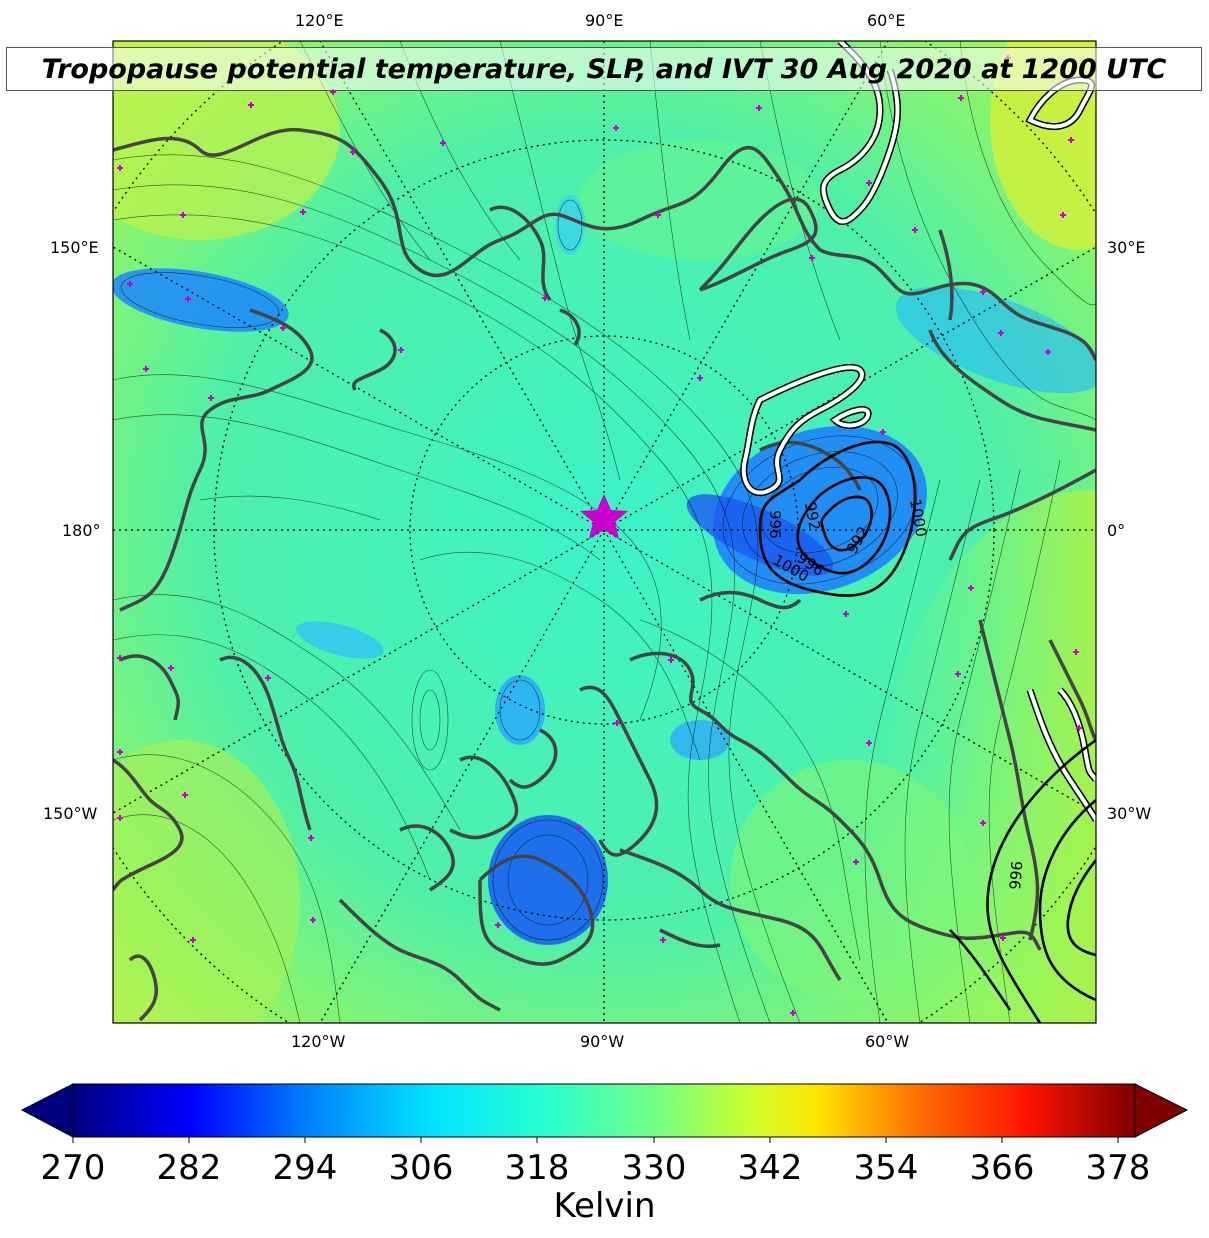 The width and height of the screenshot is (1209, 1238). I want to click on colorbar-label: Kelvin, so click(604, 1206).